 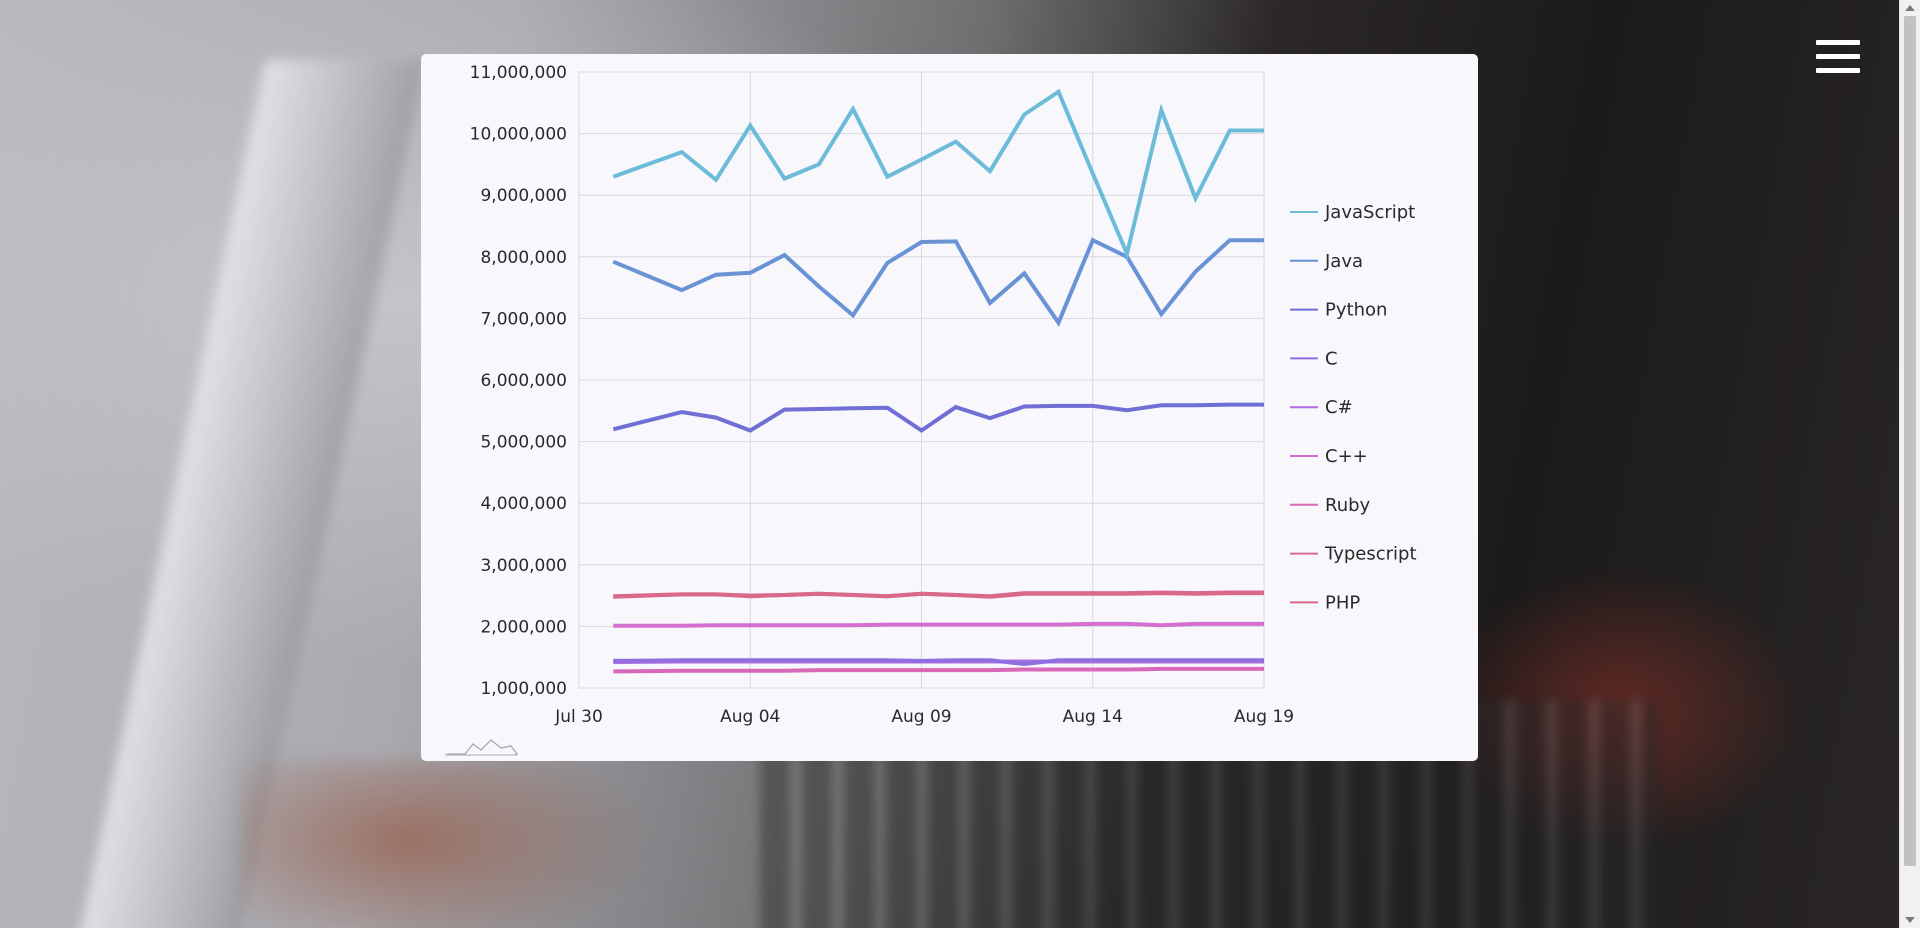 What do you see at coordinates (518, 135) in the screenshot?
I see `y-tick-label: 10,000,000` at bounding box center [518, 135].